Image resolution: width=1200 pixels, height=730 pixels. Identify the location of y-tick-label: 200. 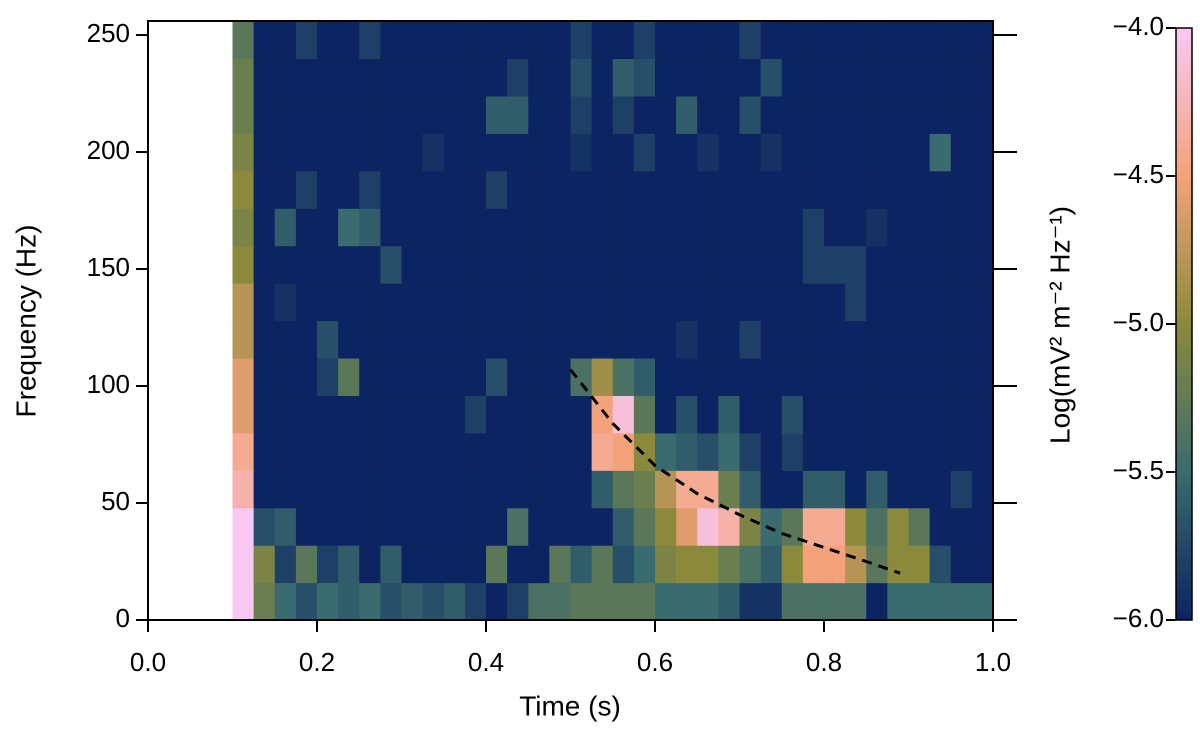
(108, 150).